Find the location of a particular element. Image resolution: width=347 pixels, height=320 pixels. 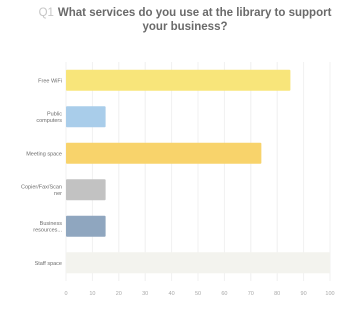

tick-label-9: 90 is located at coordinates (304, 294).